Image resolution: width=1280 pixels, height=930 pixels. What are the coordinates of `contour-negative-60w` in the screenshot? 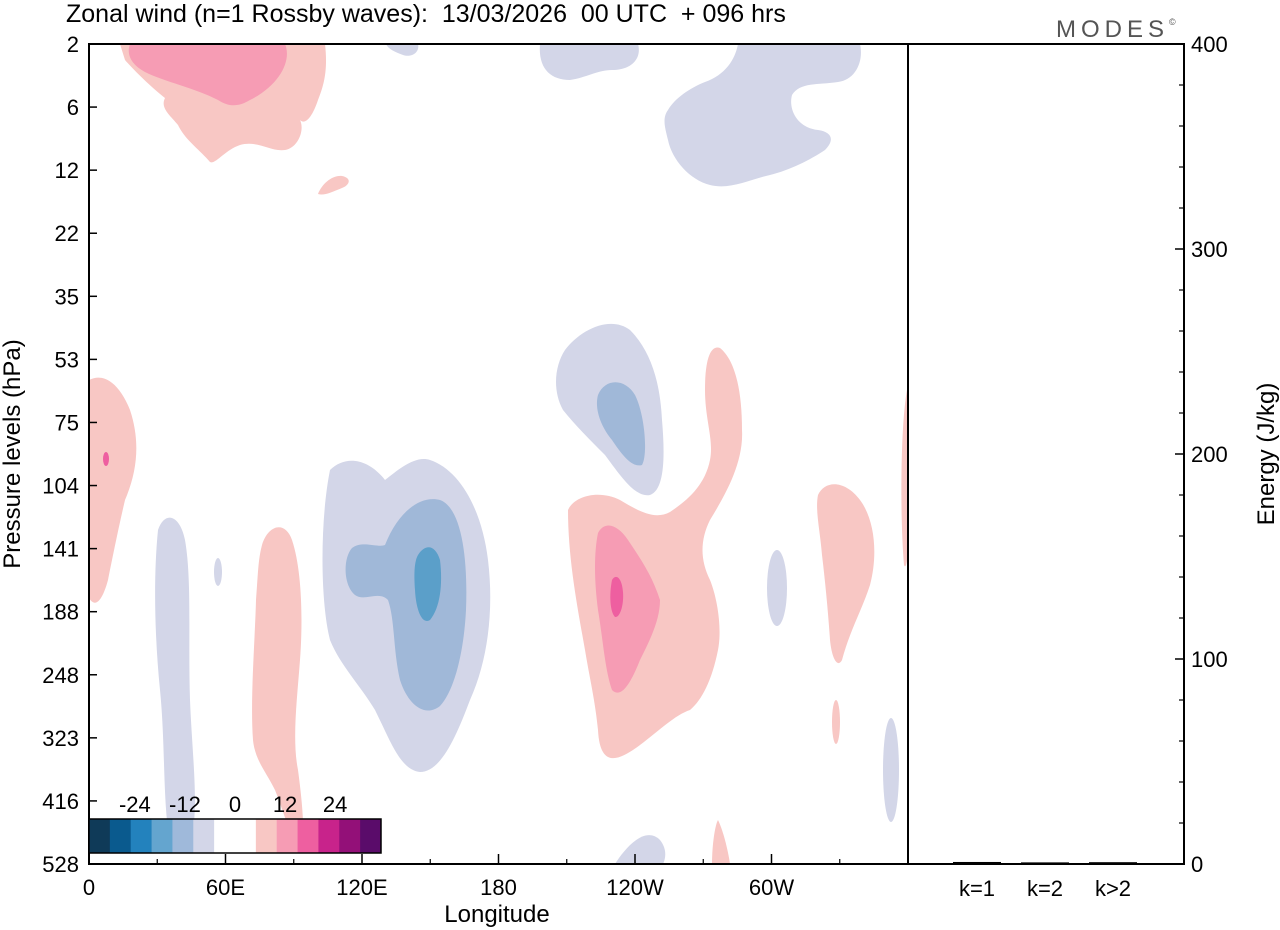 It's located at (777, 588).